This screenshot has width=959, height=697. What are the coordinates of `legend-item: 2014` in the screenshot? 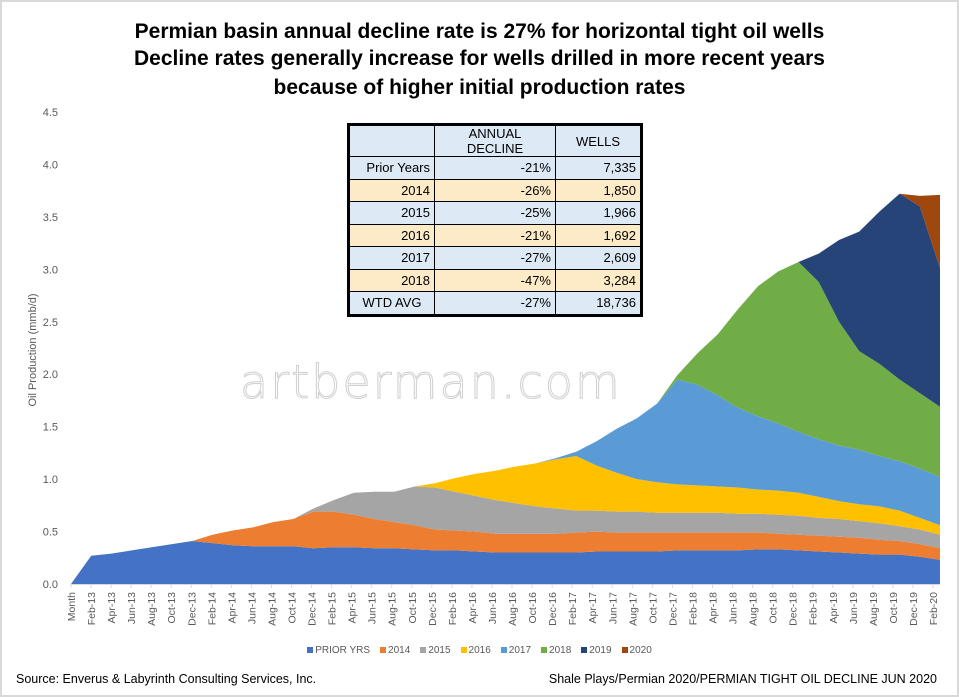 It's located at (395, 650).